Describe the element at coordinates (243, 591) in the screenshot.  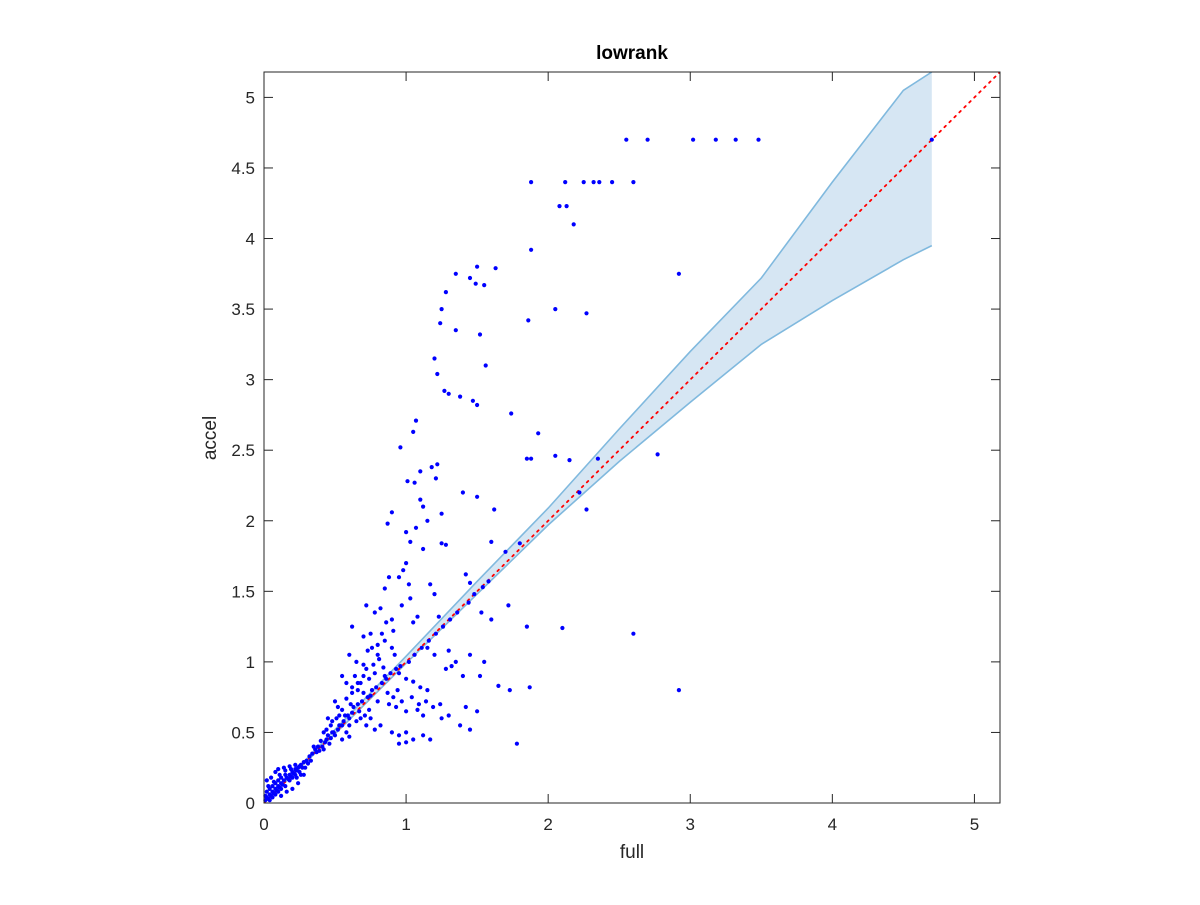
I see `y-tick-label: 1.5` at that location.